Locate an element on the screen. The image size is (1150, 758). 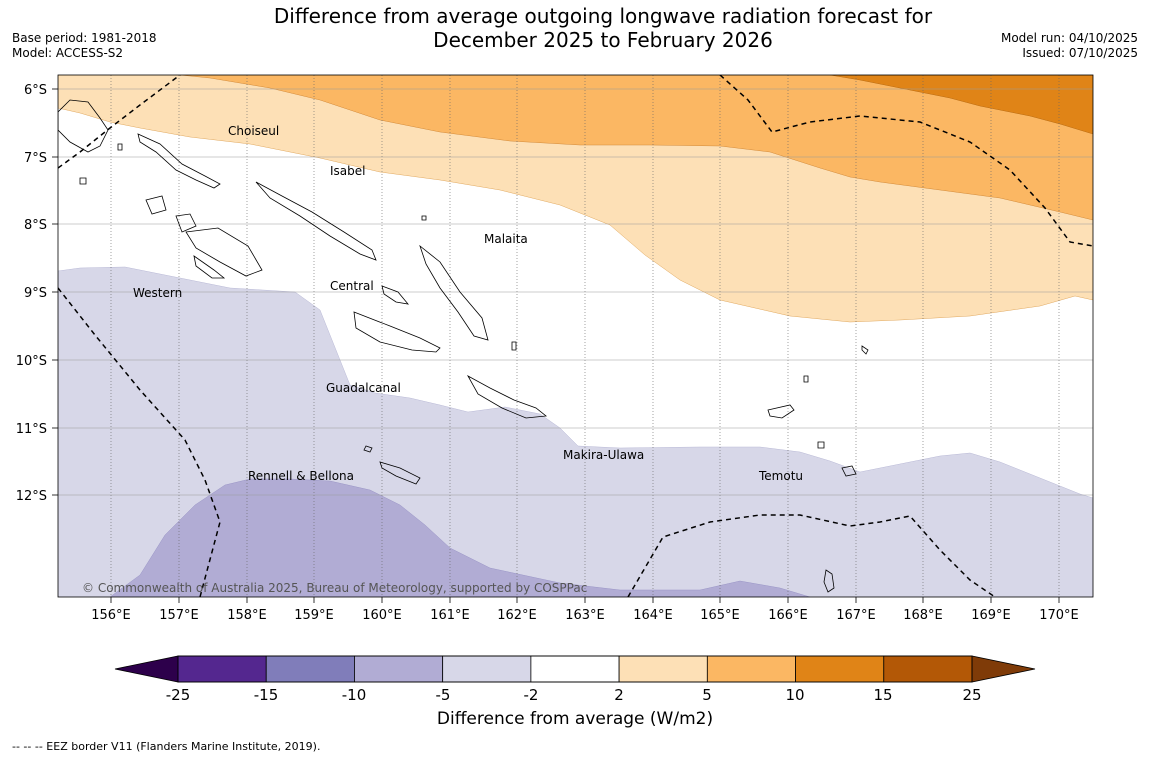
island-ulawa is located at coordinates (514, 346).